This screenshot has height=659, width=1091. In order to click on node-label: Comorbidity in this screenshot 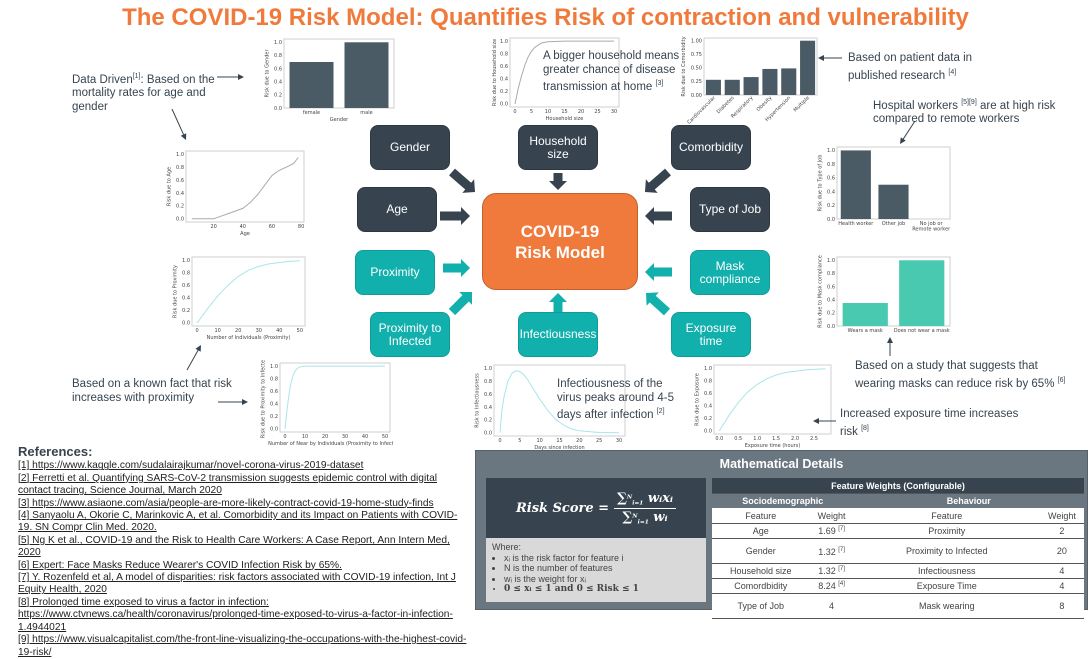, I will do `click(711, 147)`.